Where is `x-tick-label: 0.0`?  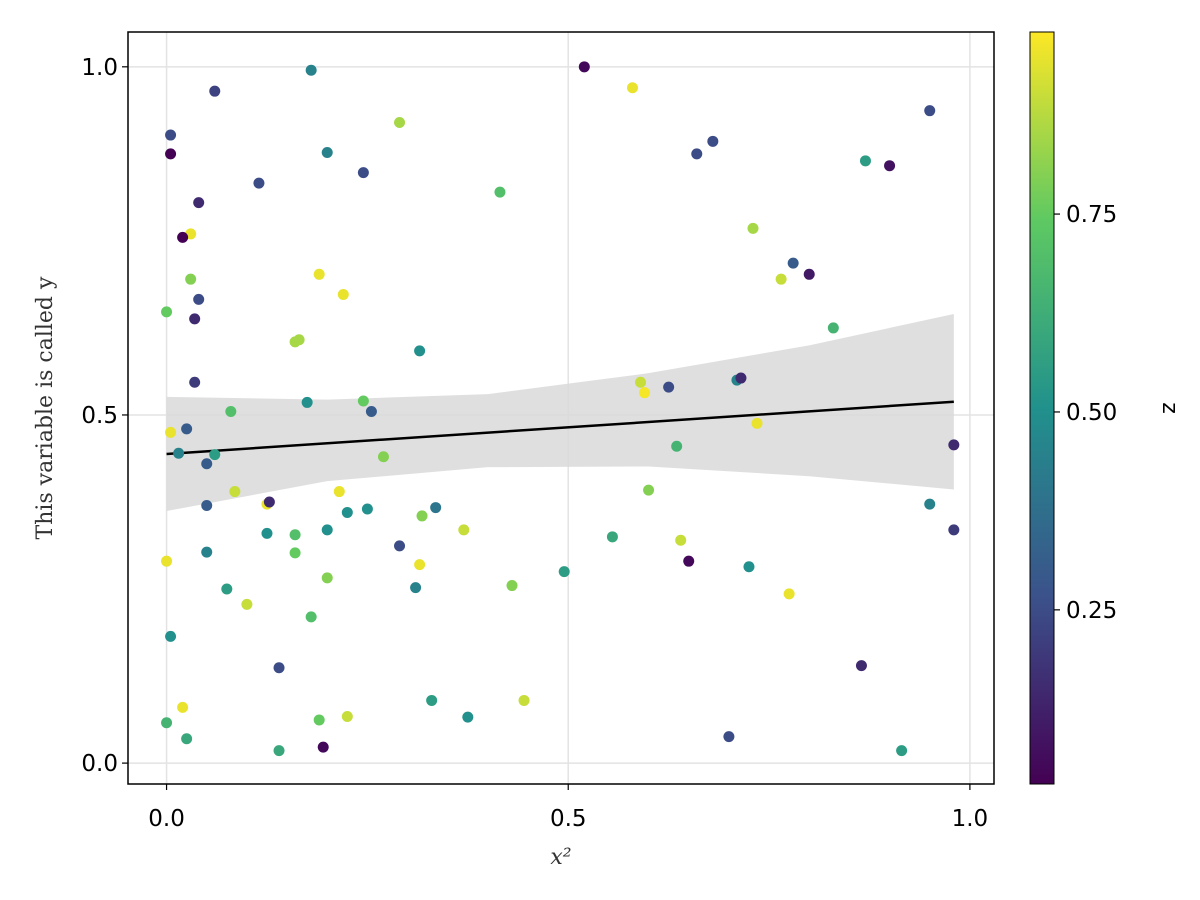 x-tick-label: 0.0 is located at coordinates (166, 819).